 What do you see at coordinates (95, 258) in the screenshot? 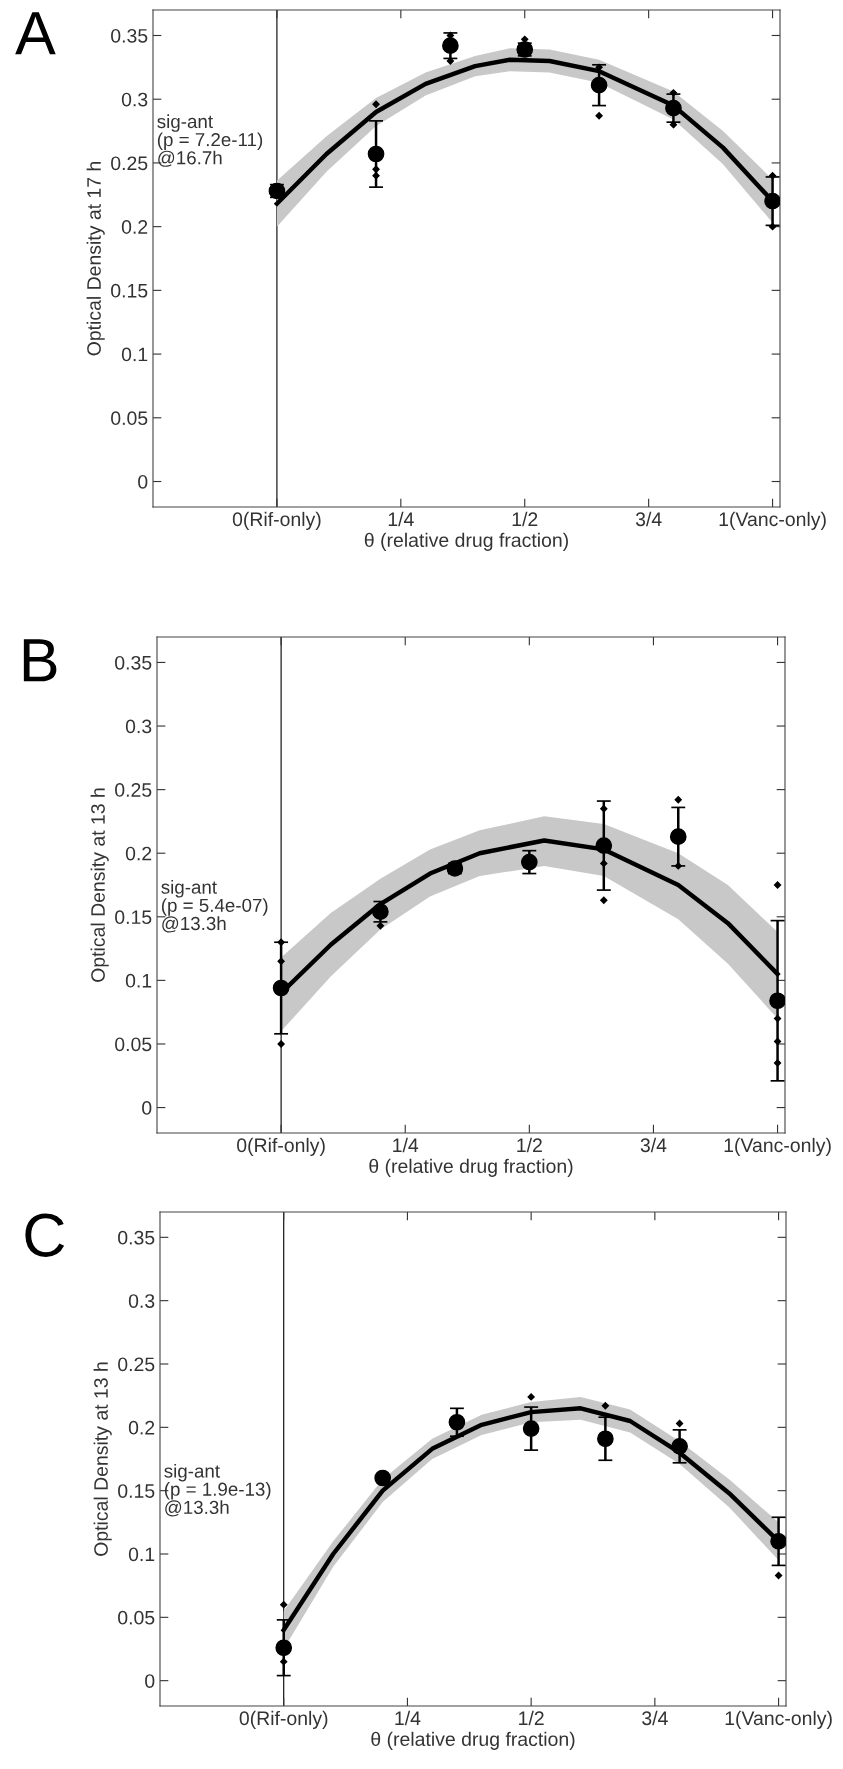
I see `y-axis-title: Optical Density at 17 h` at bounding box center [95, 258].